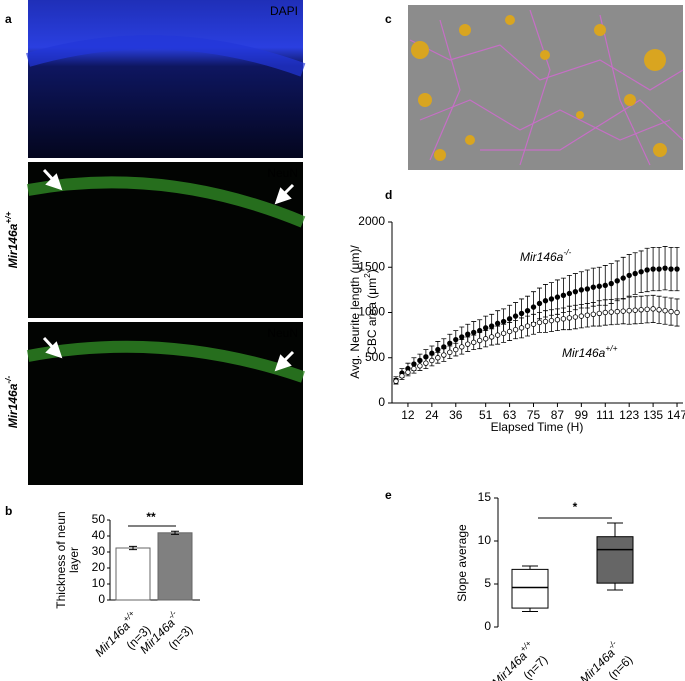 The image size is (685, 681). I want to click on y-tick-label: 40, so click(99, 535).